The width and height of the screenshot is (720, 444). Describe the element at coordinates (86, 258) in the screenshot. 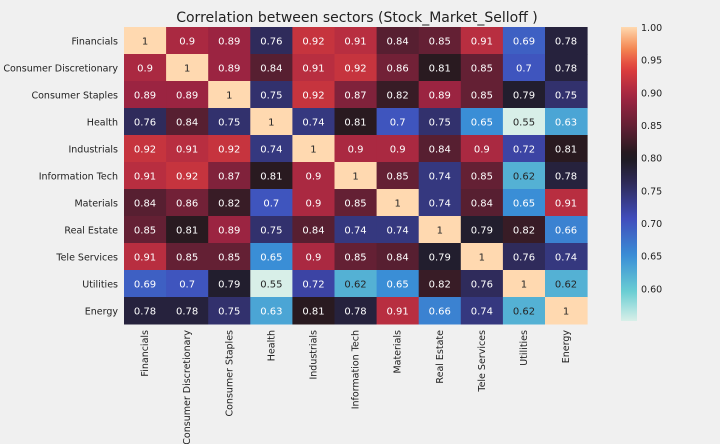

I see `y-tick-label: Tele Services` at that location.